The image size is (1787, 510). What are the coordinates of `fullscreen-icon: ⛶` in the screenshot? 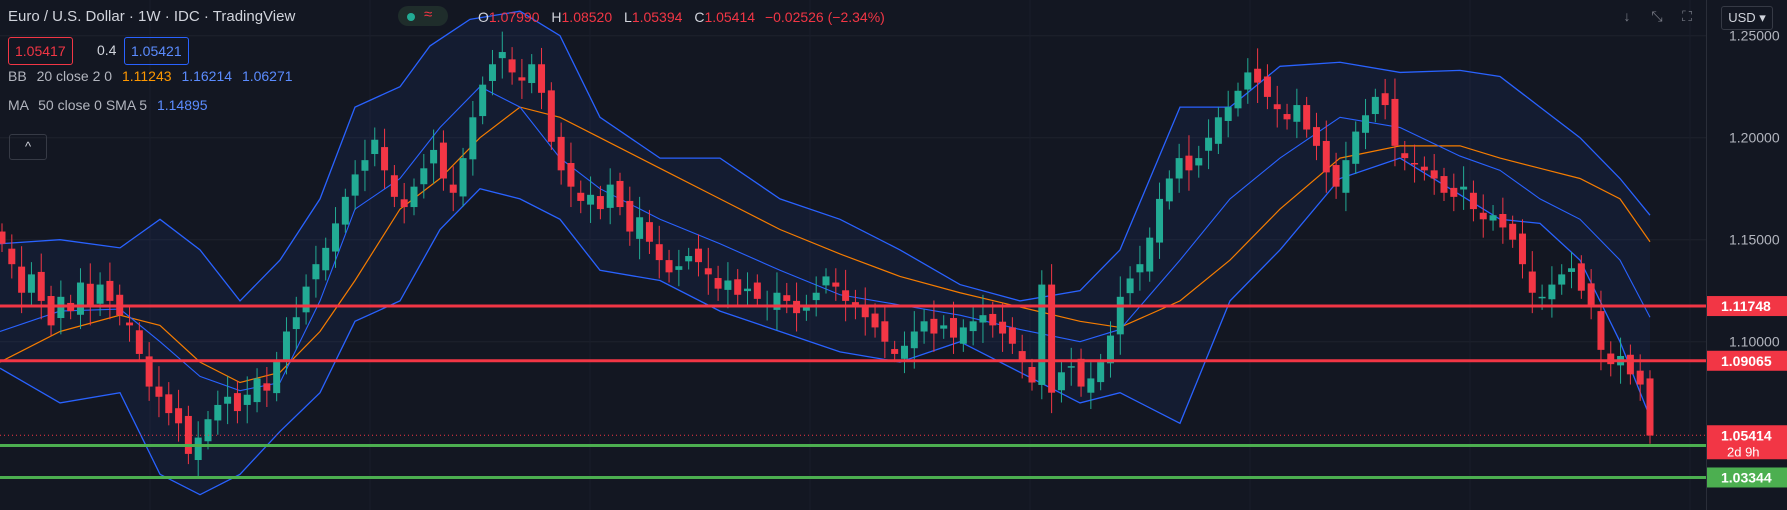 It's located at (1687, 16).